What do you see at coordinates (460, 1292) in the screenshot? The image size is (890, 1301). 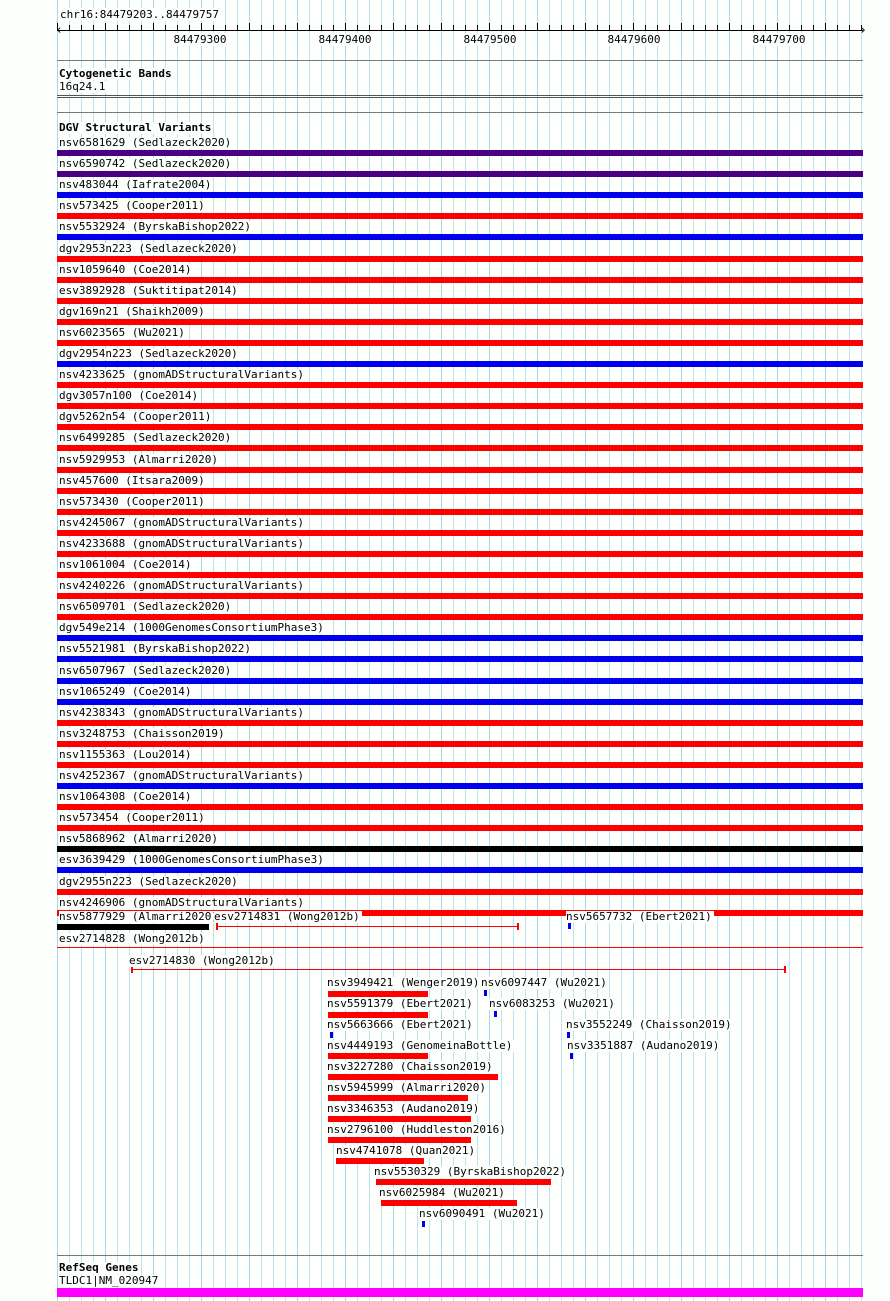 I see `gene-feature-bar` at bounding box center [460, 1292].